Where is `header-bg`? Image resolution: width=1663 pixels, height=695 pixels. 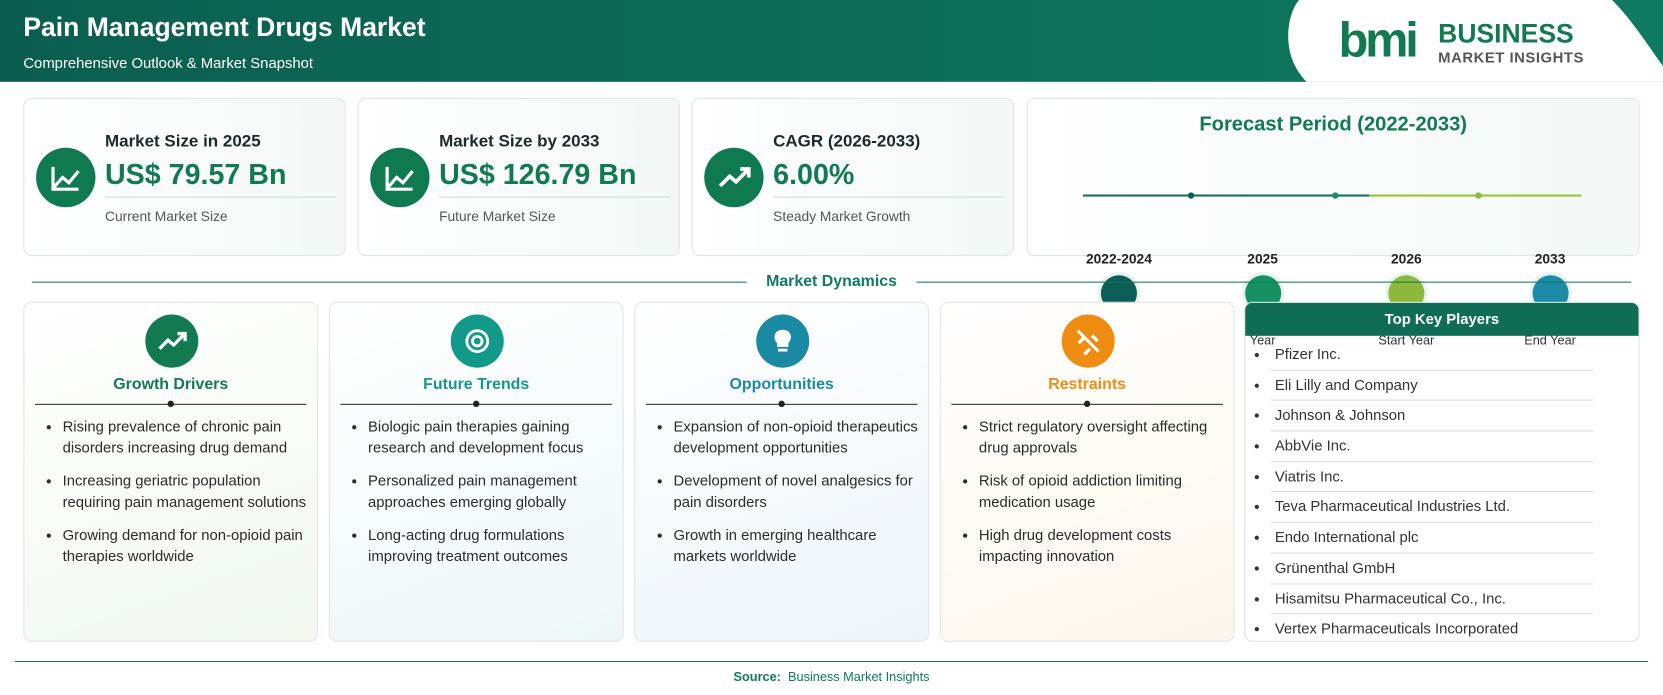 header-bg is located at coordinates (831, 41).